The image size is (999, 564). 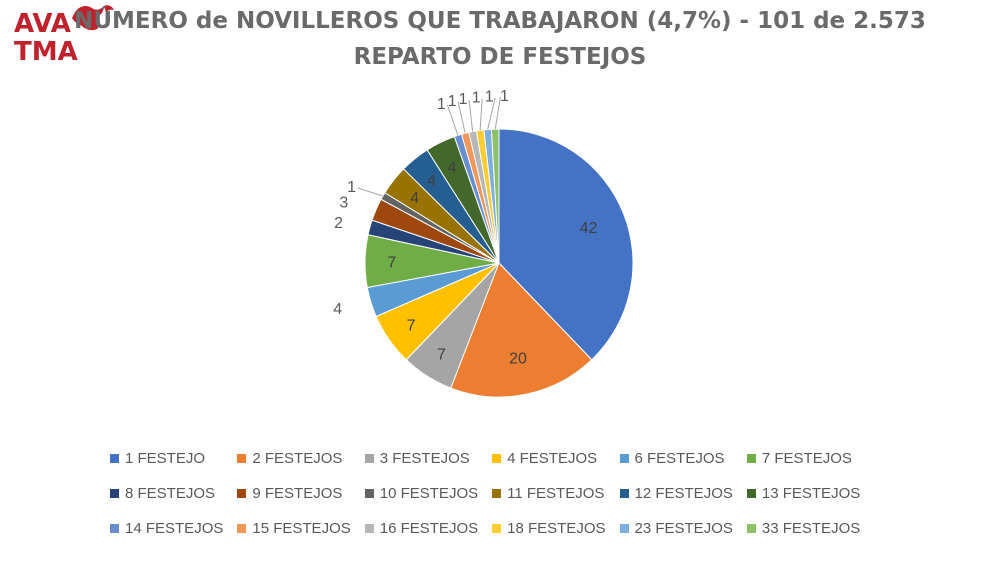 I want to click on legend-label: 2 FESTEJOS, so click(x=297, y=458).